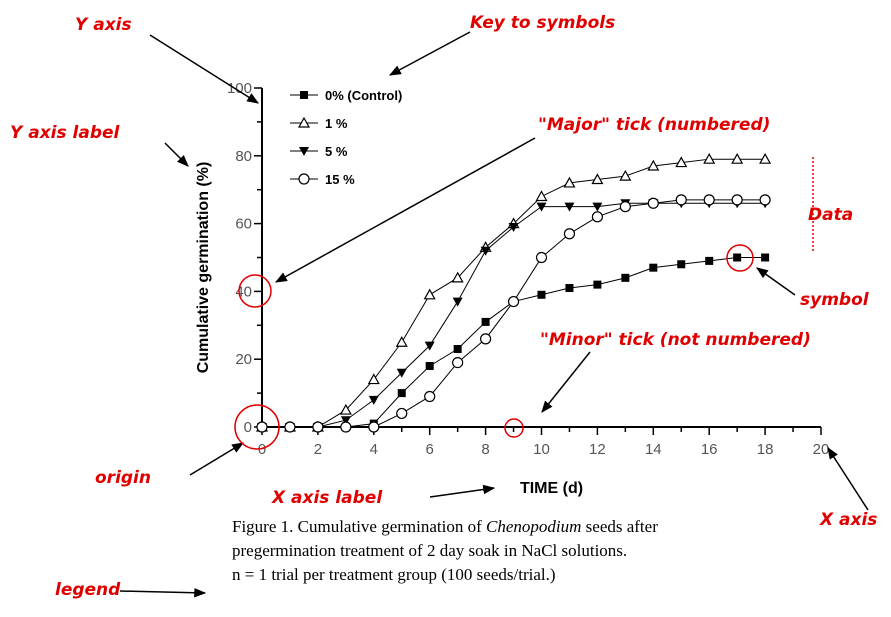 The height and width of the screenshot is (617, 891). I want to click on x-axis-label: TIME (d), so click(551, 488).